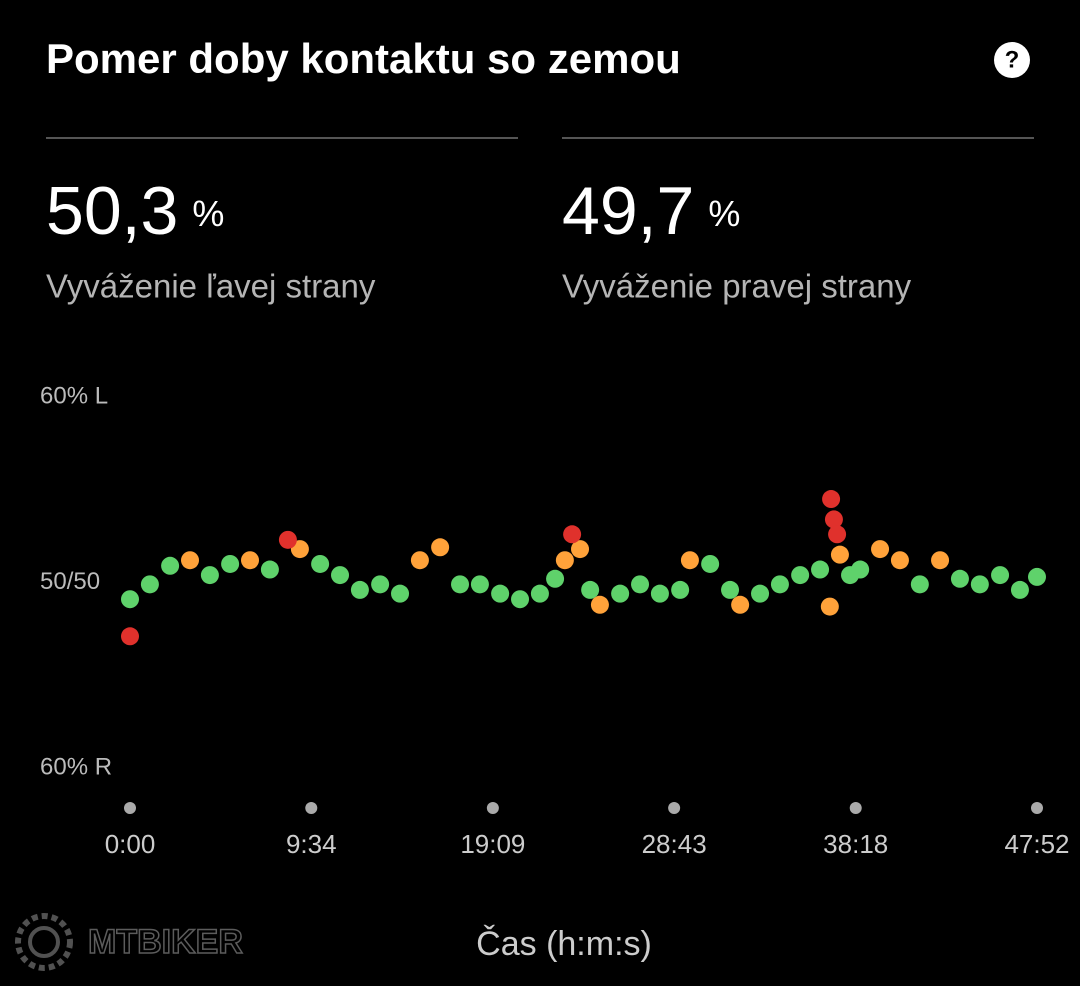  I want to click on stat-label: Vyváženie ľavej strany, so click(211, 286).